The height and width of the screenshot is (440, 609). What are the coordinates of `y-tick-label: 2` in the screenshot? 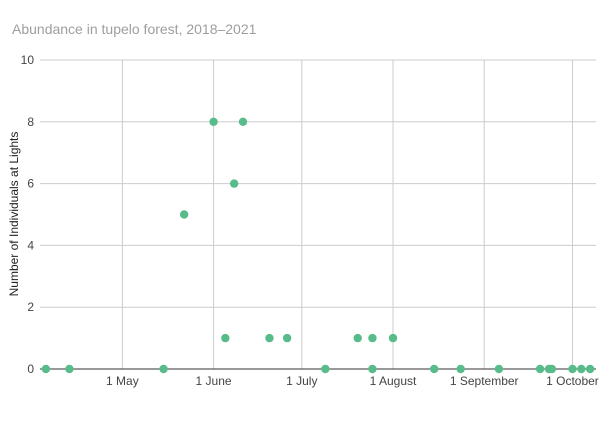 It's located at (30, 307).